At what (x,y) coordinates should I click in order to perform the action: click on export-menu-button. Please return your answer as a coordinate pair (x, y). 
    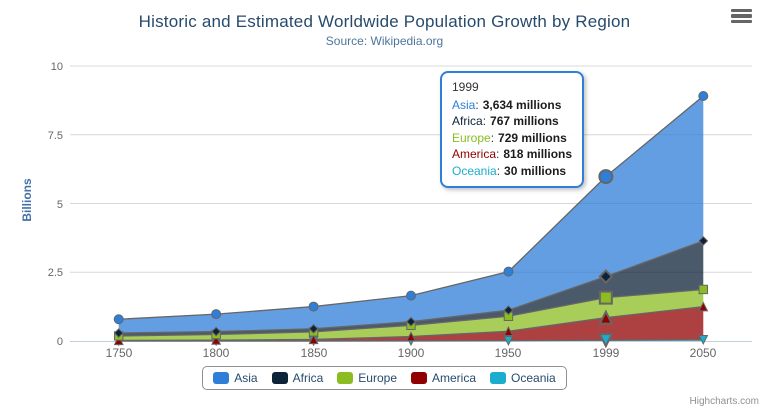
    Looking at the image, I should click on (741, 16).